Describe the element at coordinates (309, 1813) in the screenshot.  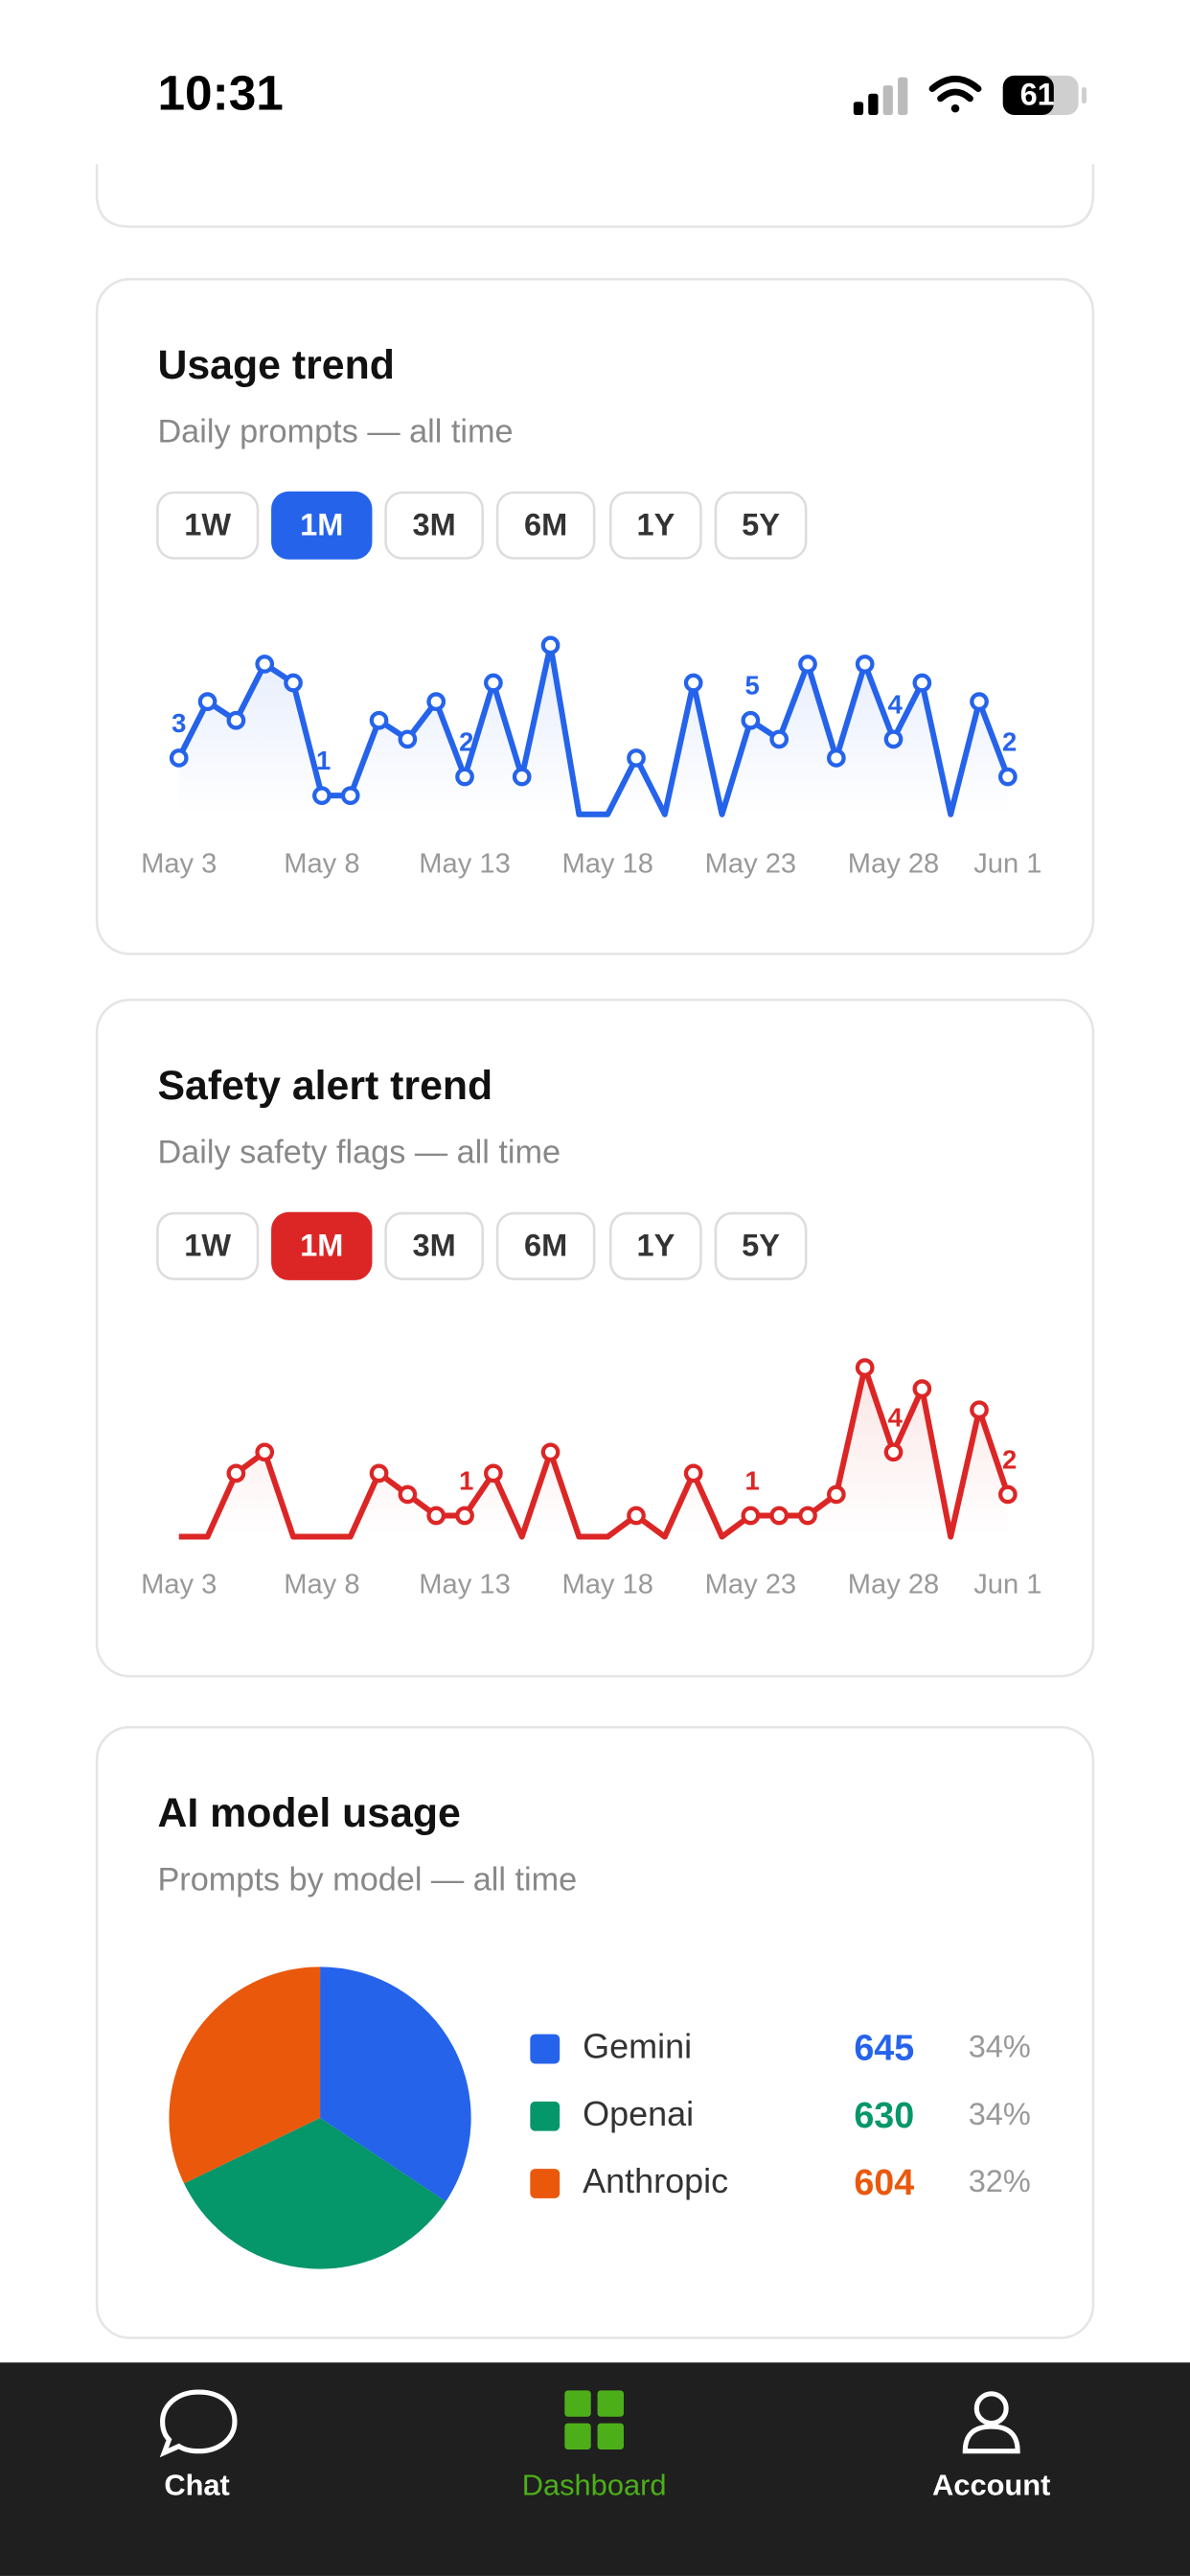
I see `card-title: AI model usage` at that location.